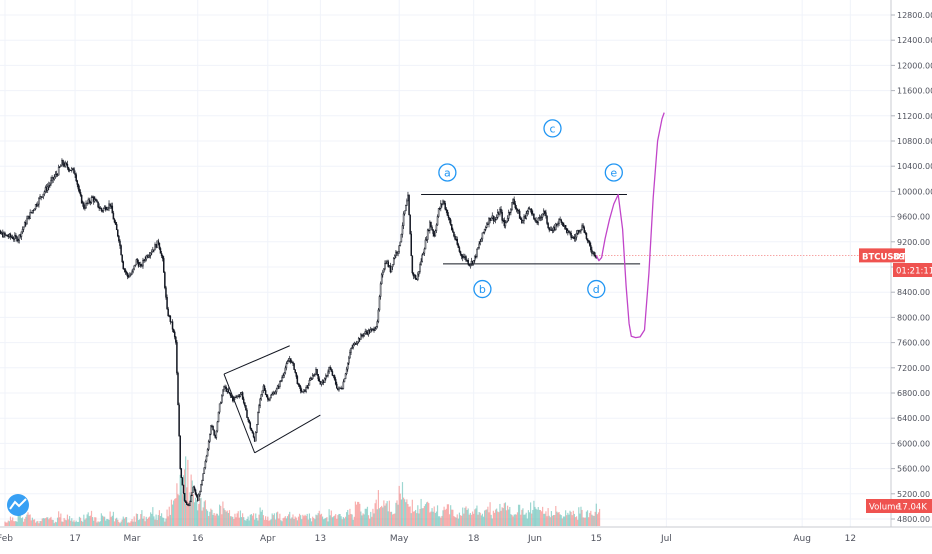  I want to click on y-tick-label: 7200.00, so click(913, 368).